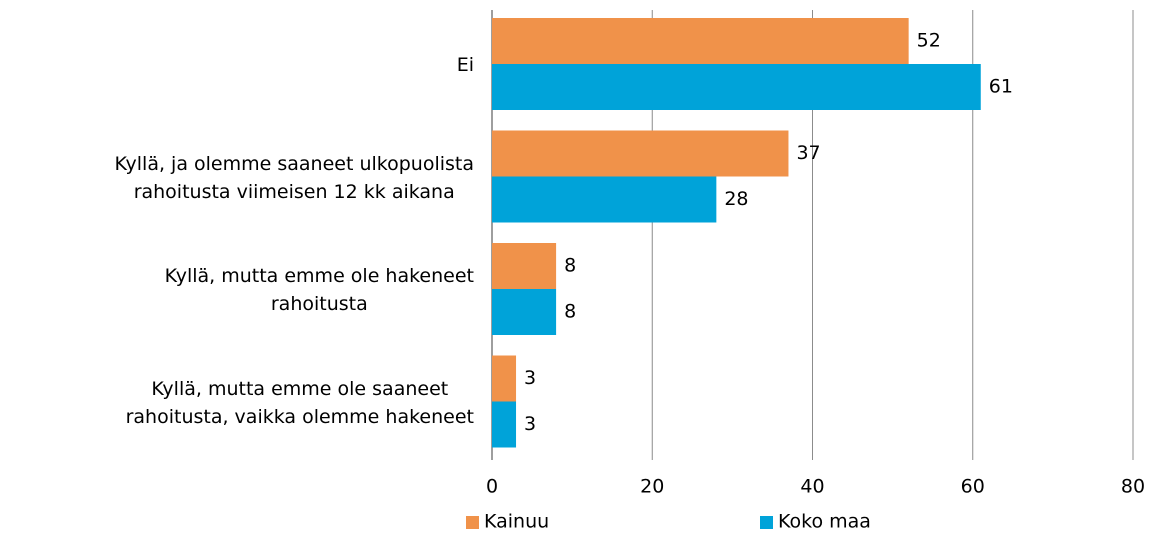  What do you see at coordinates (516, 522) in the screenshot?
I see `legend-label: Kainuu` at bounding box center [516, 522].